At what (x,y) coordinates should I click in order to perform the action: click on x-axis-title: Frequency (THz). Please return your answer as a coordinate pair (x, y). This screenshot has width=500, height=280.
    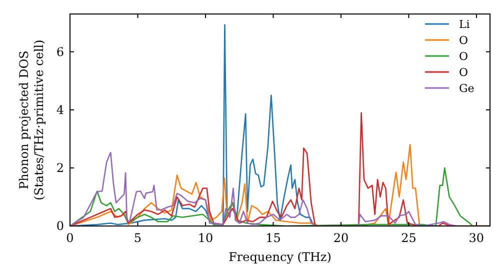
    Looking at the image, I should click on (280, 257).